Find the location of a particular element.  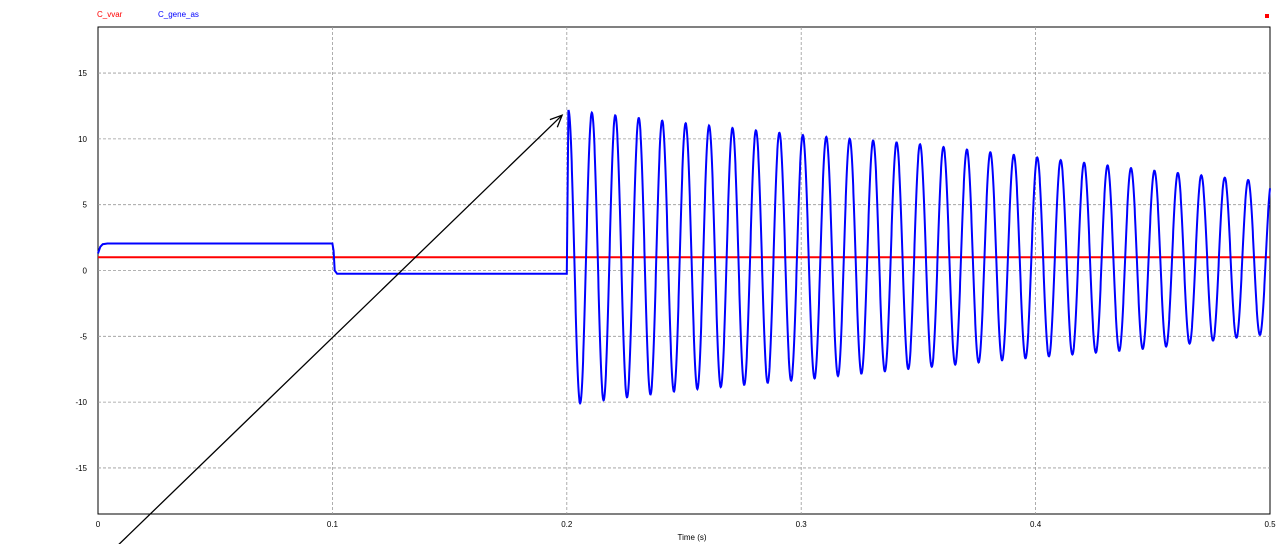

y-tick-label: 15 is located at coordinates (82, 73).